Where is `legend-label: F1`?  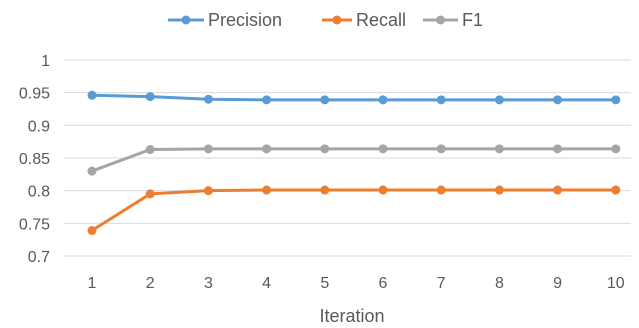
legend-label: F1 is located at coordinates (472, 20).